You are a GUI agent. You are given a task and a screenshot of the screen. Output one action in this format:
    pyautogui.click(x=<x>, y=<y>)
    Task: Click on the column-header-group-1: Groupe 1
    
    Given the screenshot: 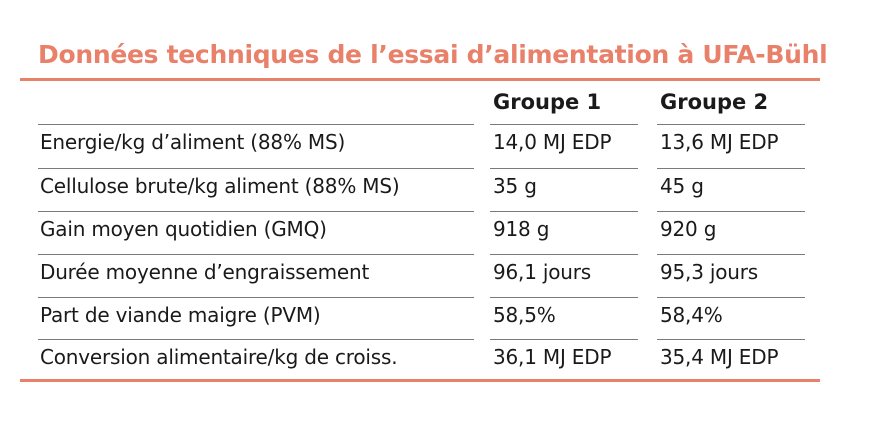 What is the action you would take?
    pyautogui.click(x=547, y=102)
    